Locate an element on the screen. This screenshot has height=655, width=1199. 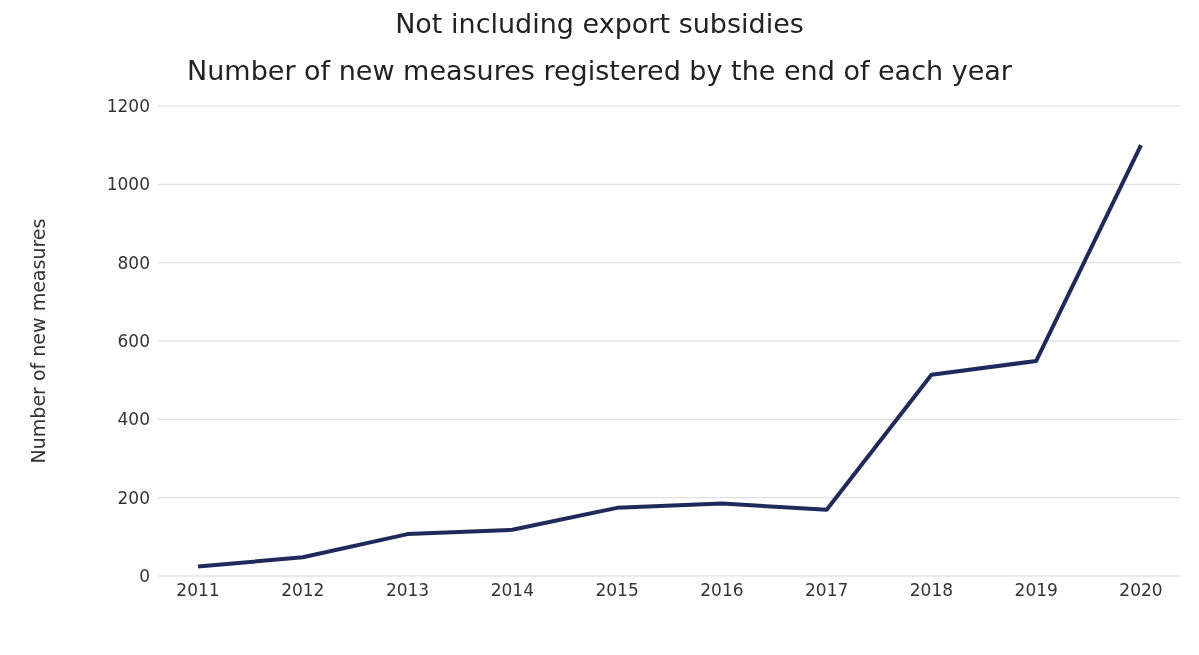
y-tick-label: 200 is located at coordinates (133, 497).